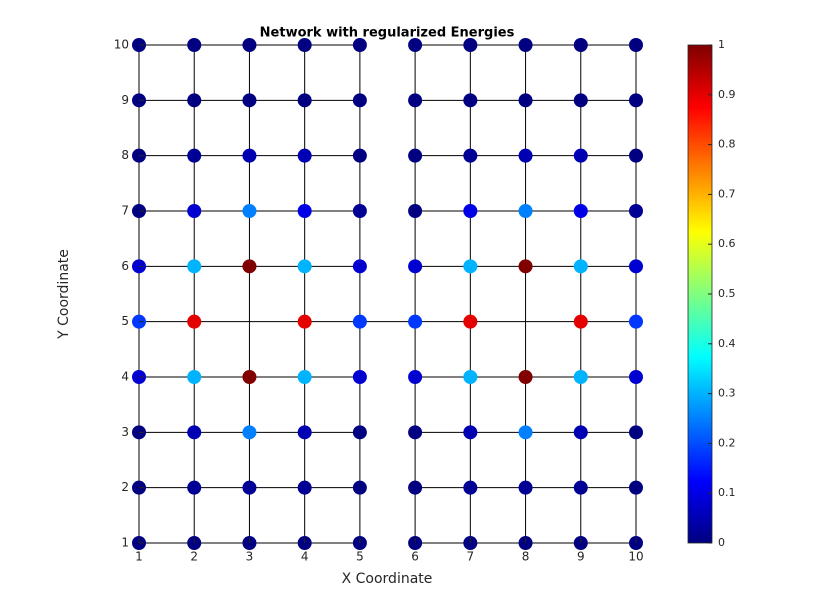 Image resolution: width=814 pixels, height=610 pixels. What do you see at coordinates (64, 294) in the screenshot?
I see `y-axis-label: Y Coordinate` at bounding box center [64, 294].